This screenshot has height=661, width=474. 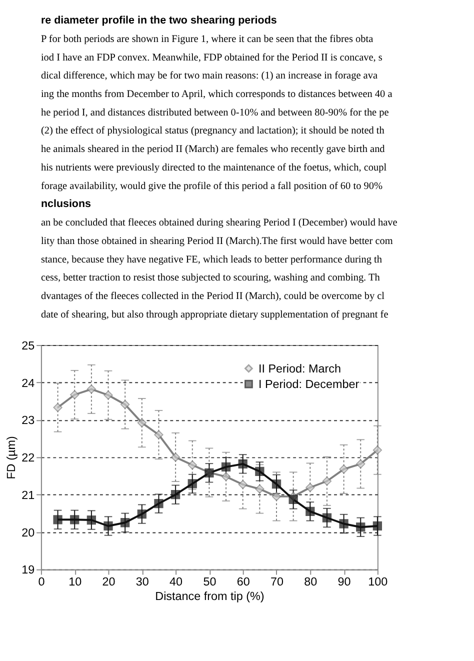 I want to click on text: an be concluded that fleeces obtained during shearing Period I (December) would have, so click(x=219, y=223).